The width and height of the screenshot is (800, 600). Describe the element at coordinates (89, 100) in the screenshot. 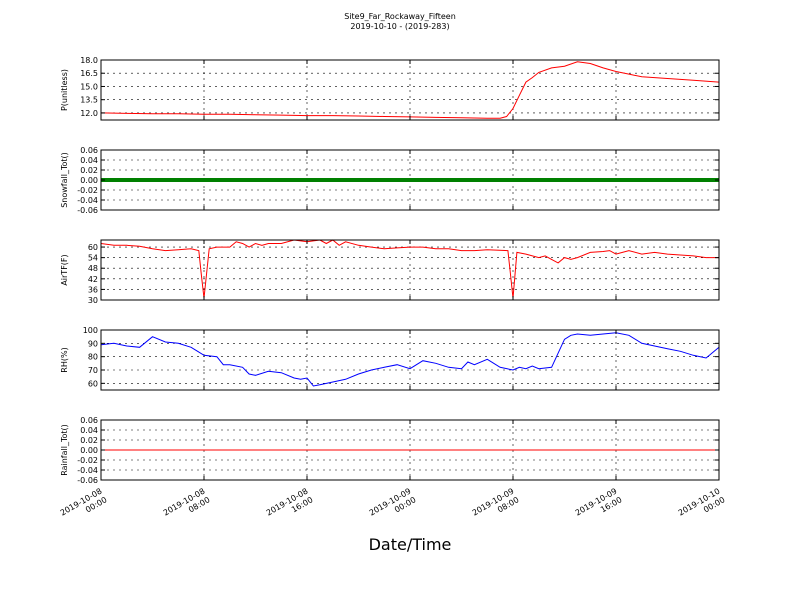

I see `y-tick-label: 13.5` at that location.